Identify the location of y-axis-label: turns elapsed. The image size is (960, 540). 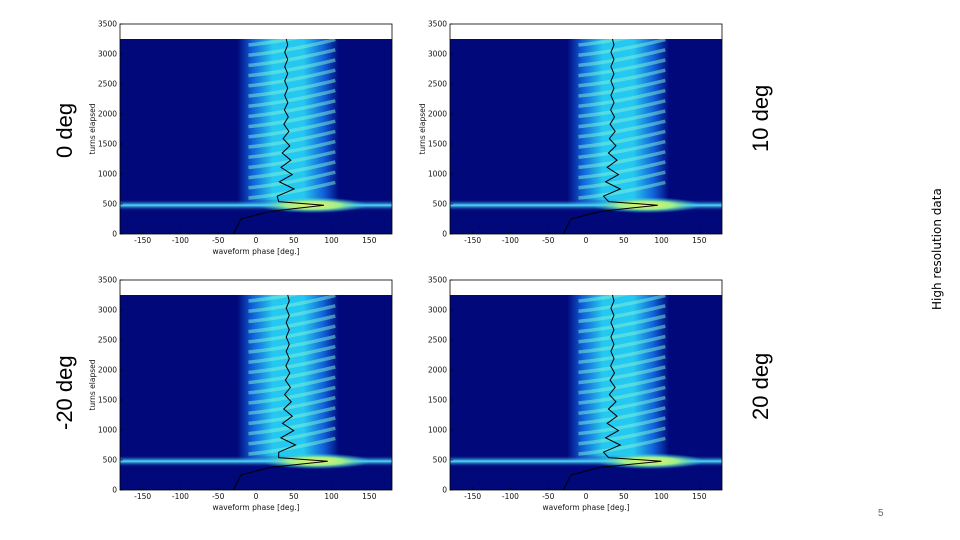
(92, 128).